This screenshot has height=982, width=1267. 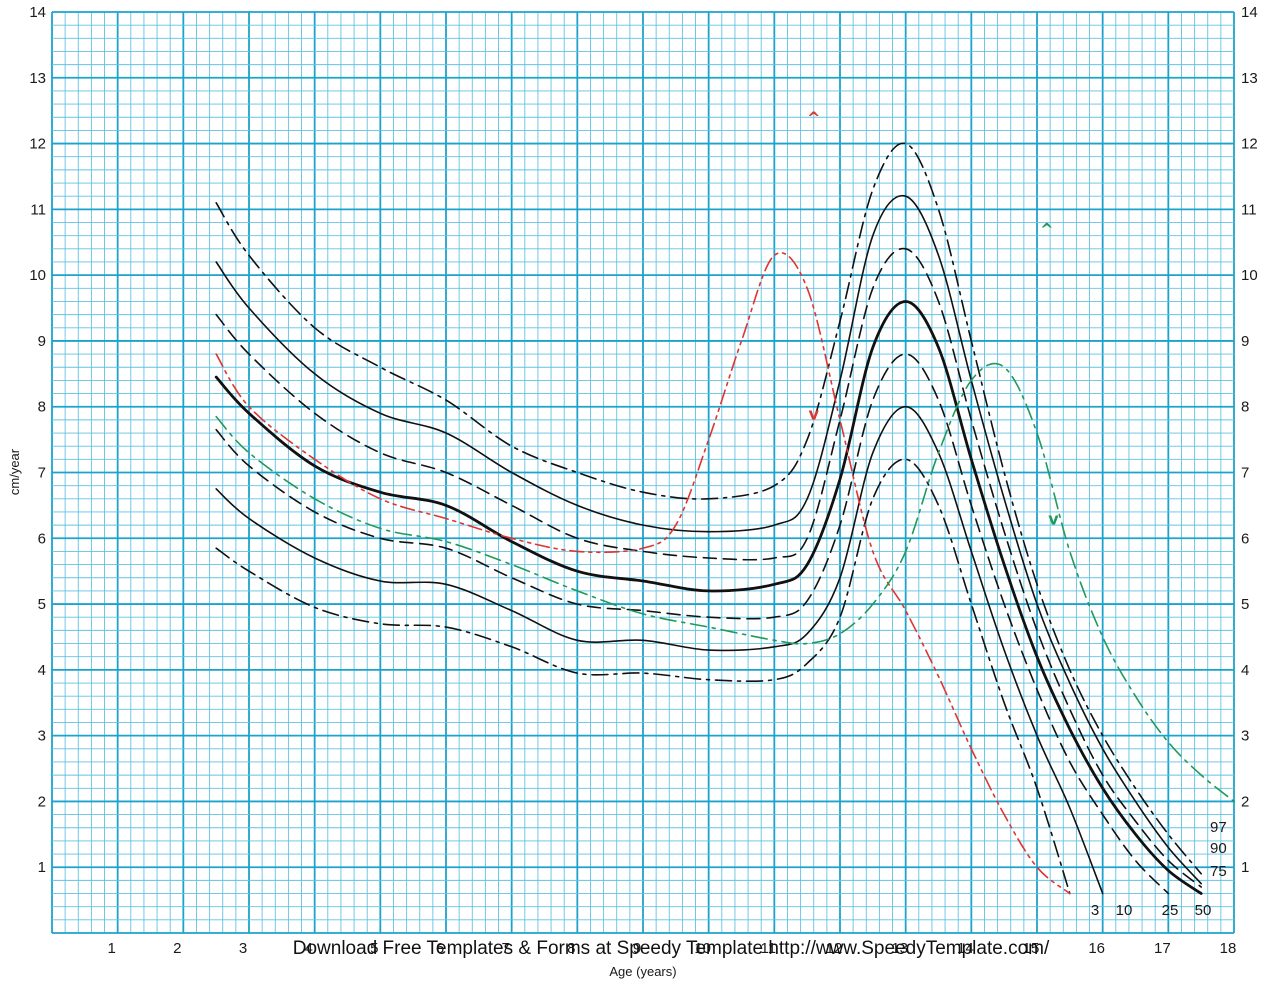 I want to click on y-tick-right: 11, so click(x=1249, y=209).